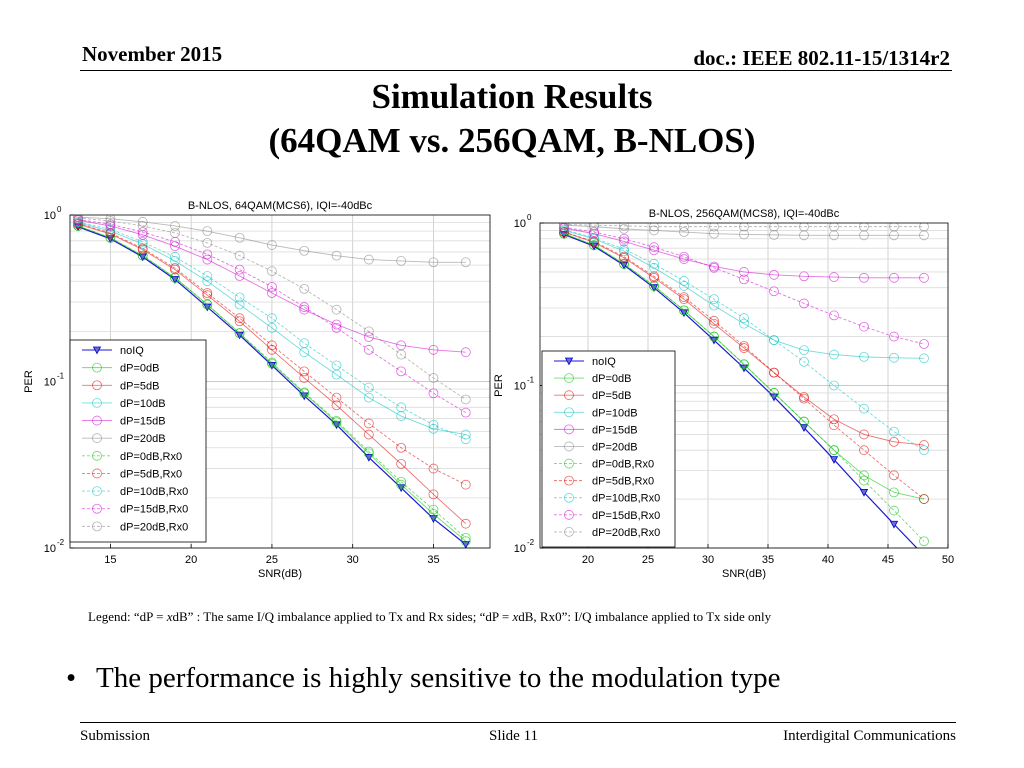  What do you see at coordinates (744, 227) in the screenshot?
I see `series-dp-20db-rx0` at bounding box center [744, 227].